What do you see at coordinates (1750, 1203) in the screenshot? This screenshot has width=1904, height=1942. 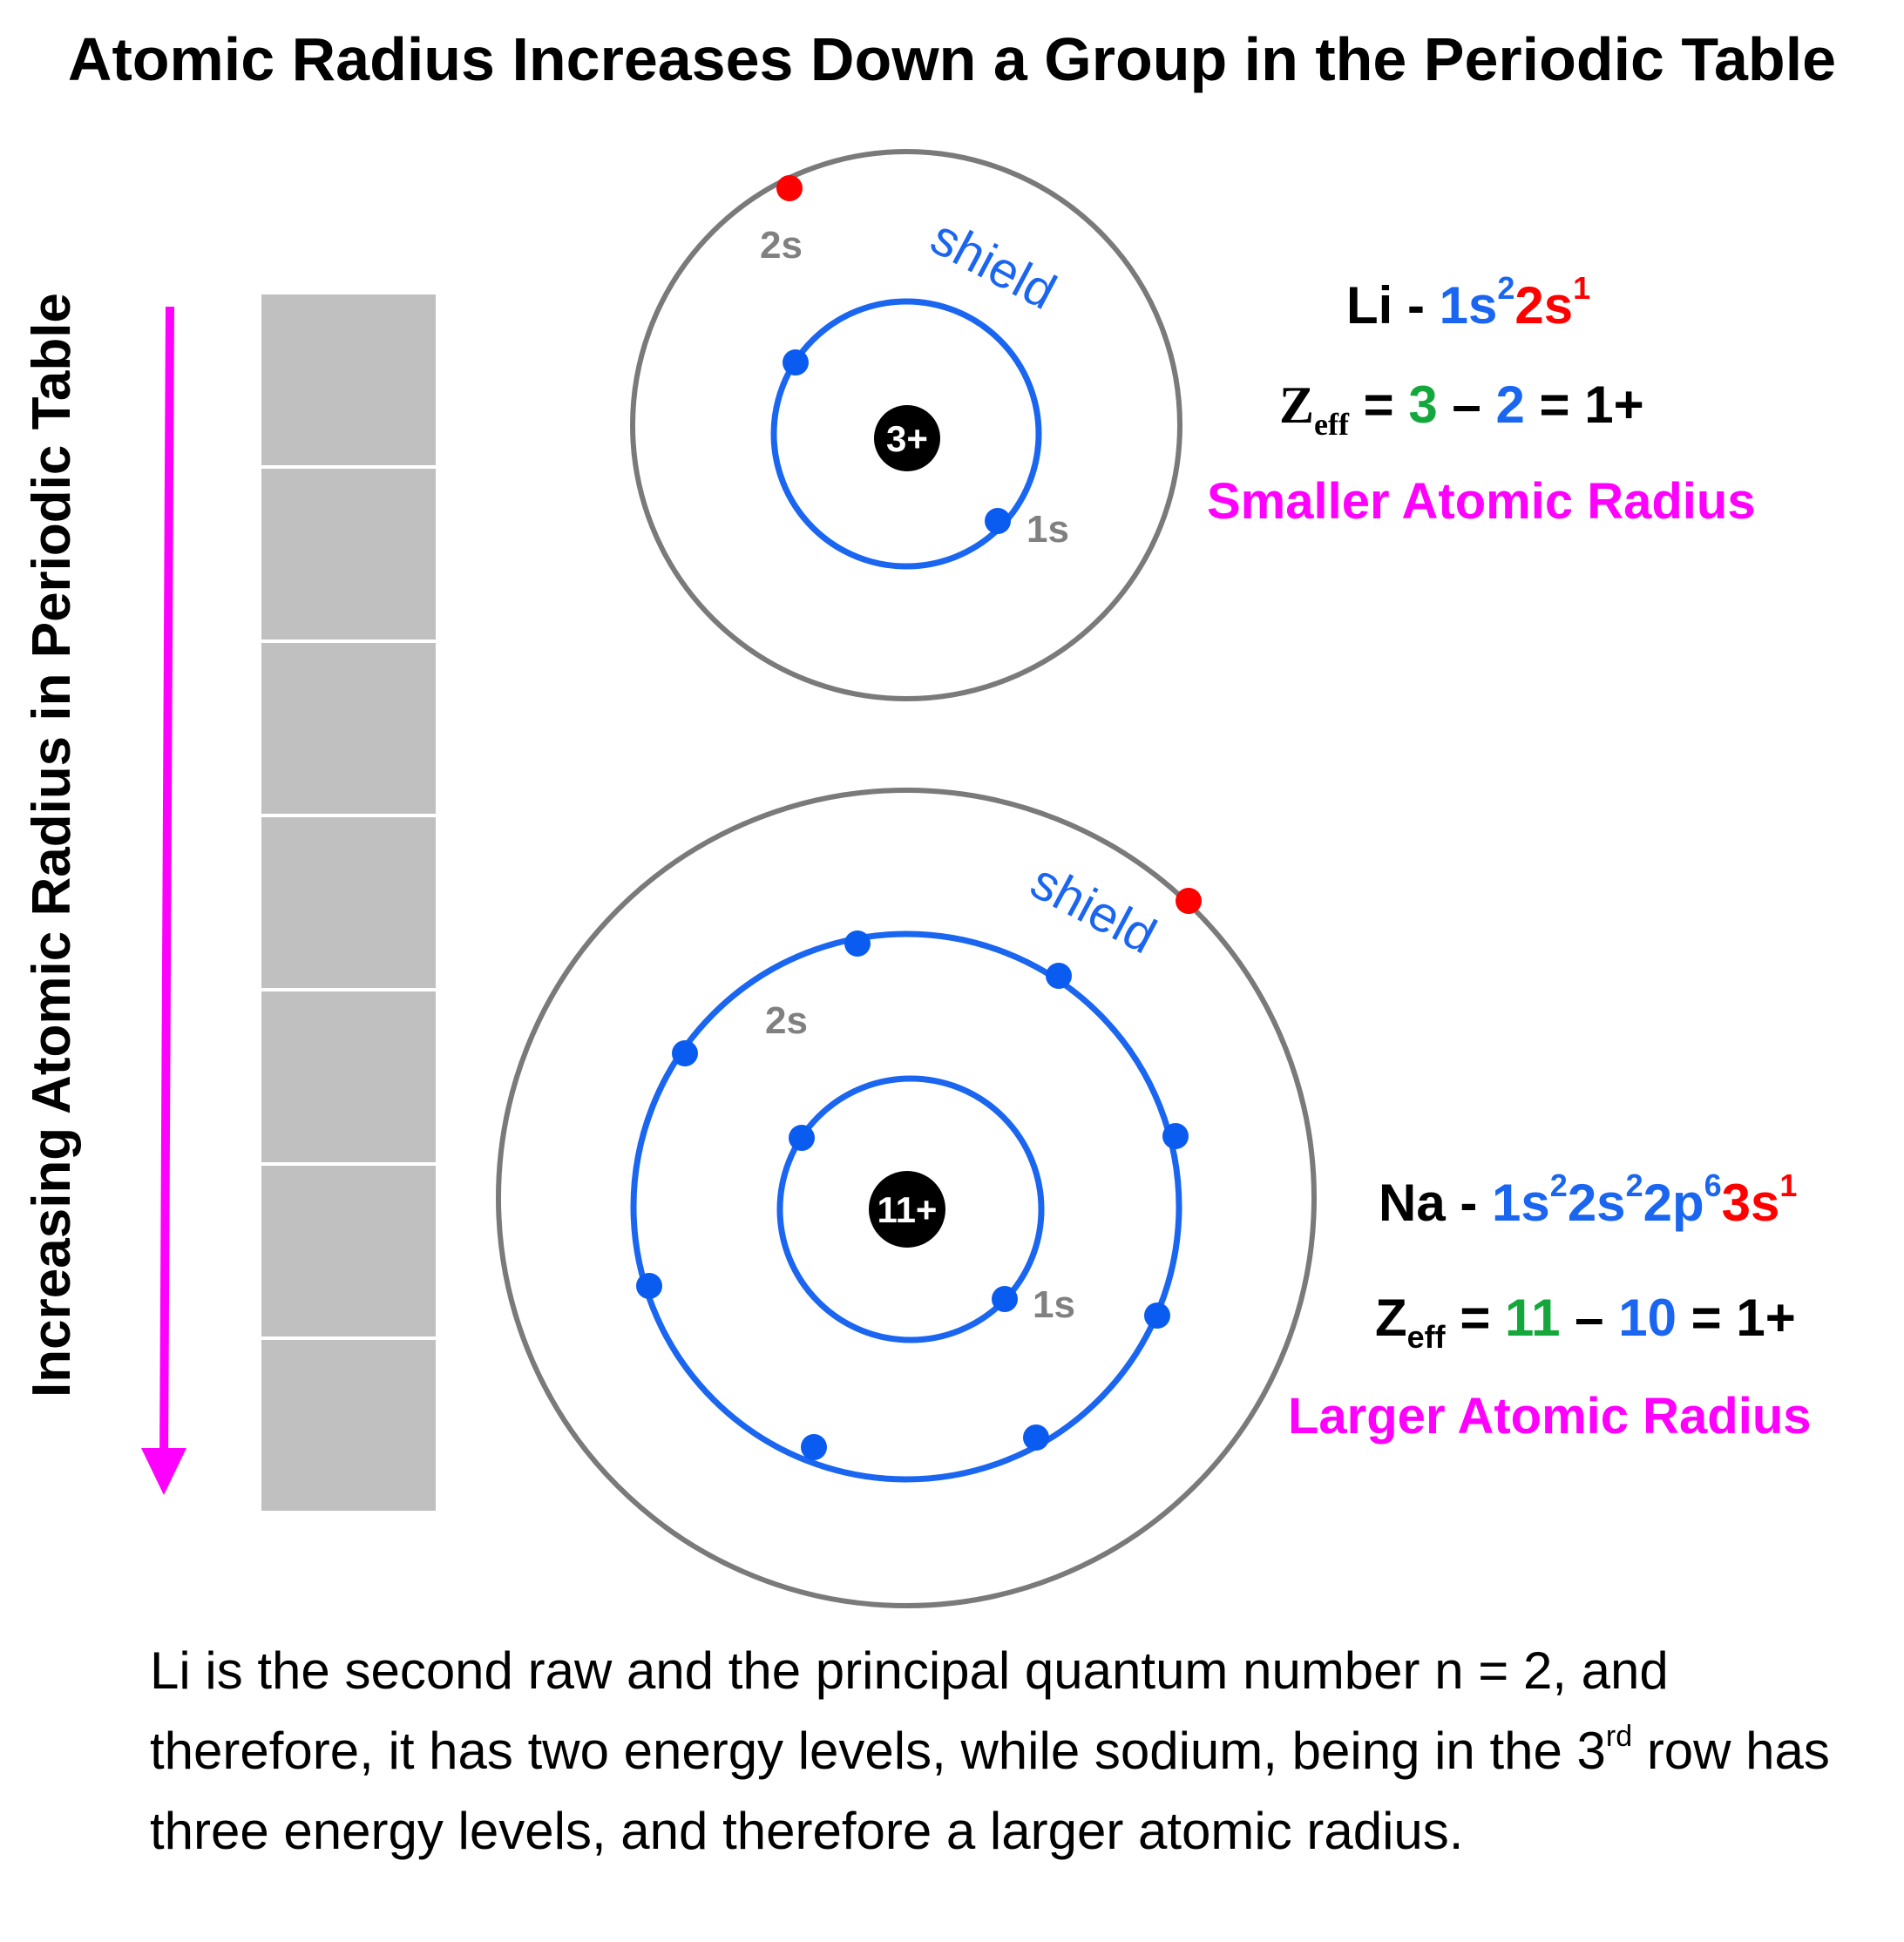 I see `na-config-3s-text: 3s` at bounding box center [1750, 1203].